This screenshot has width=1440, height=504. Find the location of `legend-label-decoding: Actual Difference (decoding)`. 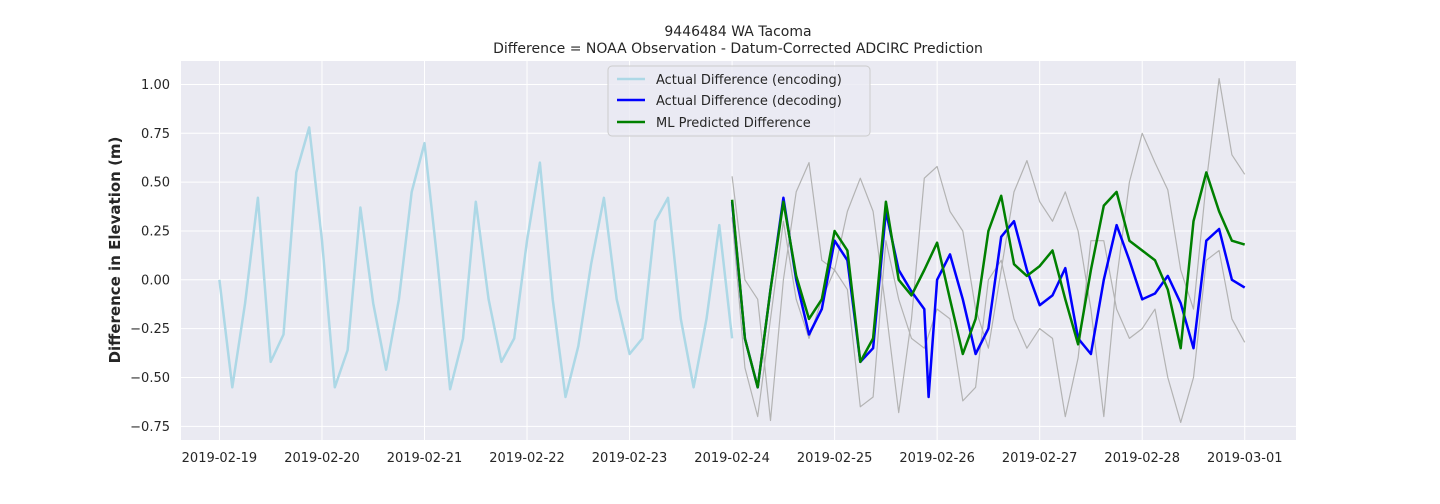

legend-label-decoding: Actual Difference (decoding) is located at coordinates (749, 101).